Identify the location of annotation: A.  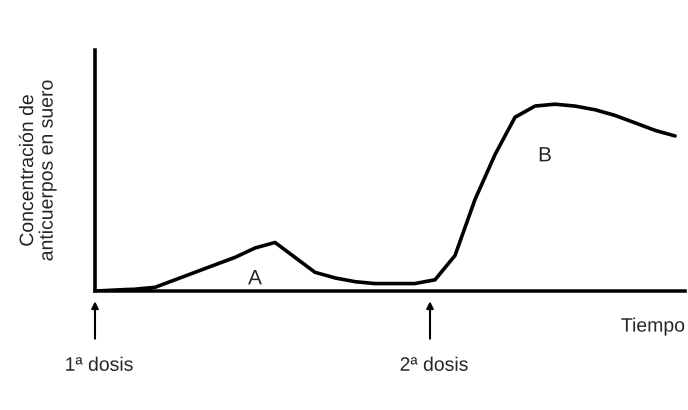
(255, 277).